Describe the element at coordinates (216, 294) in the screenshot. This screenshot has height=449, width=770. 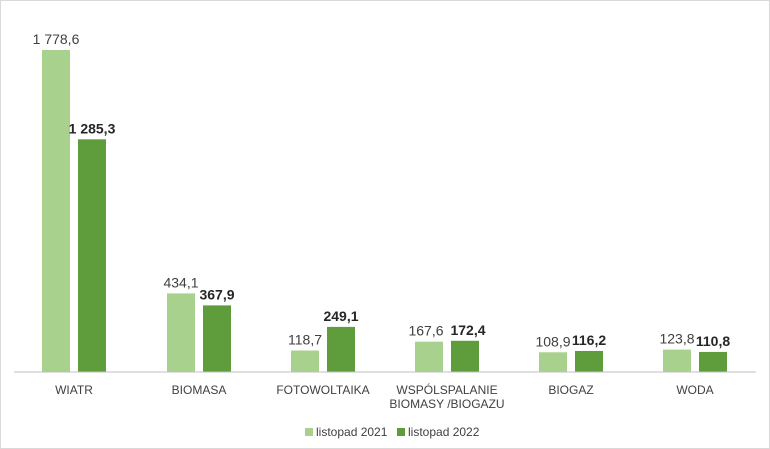
I see `value-label-2022-1: 367,9` at that location.